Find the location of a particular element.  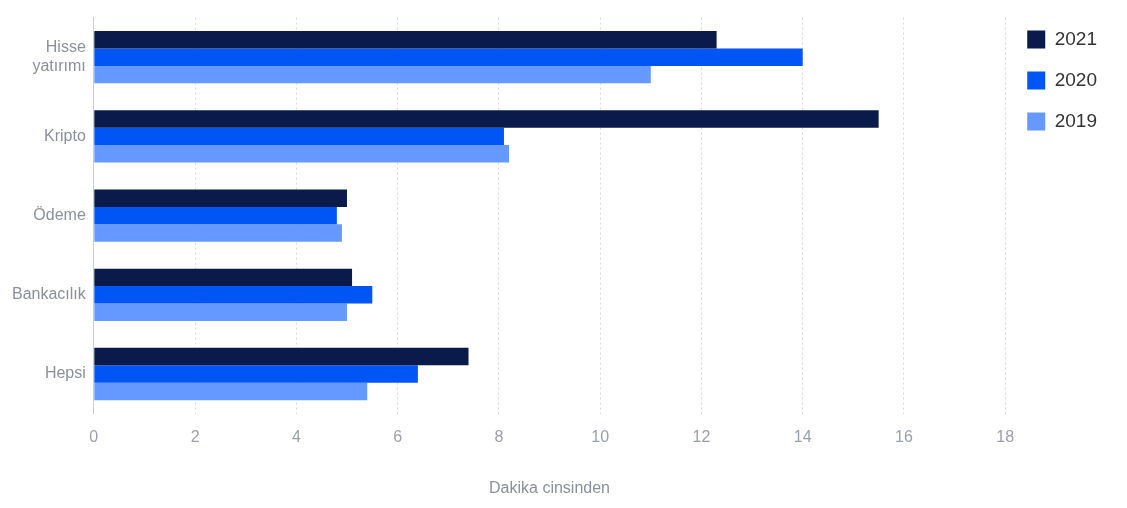

x-axis-title: Dakika cinsinden is located at coordinates (549, 487).